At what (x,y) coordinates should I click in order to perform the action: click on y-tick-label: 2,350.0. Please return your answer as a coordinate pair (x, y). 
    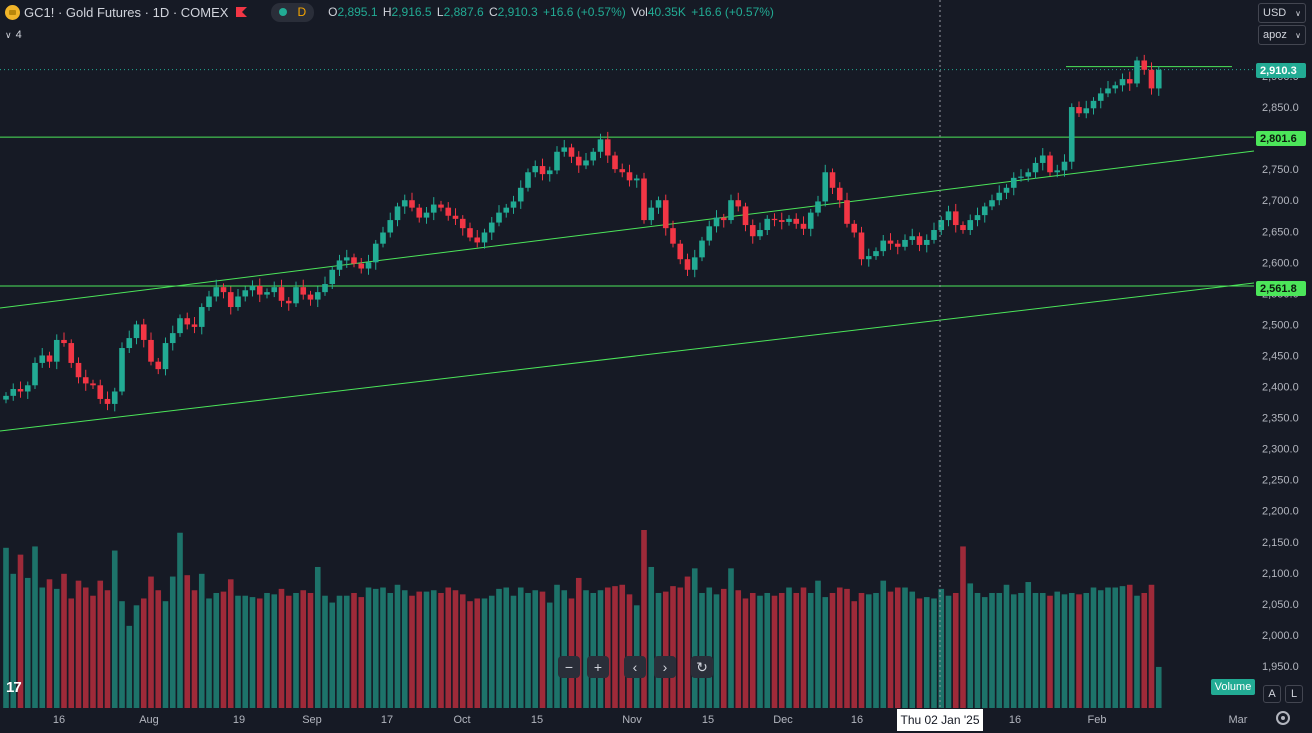
    Looking at the image, I should click on (1280, 419).